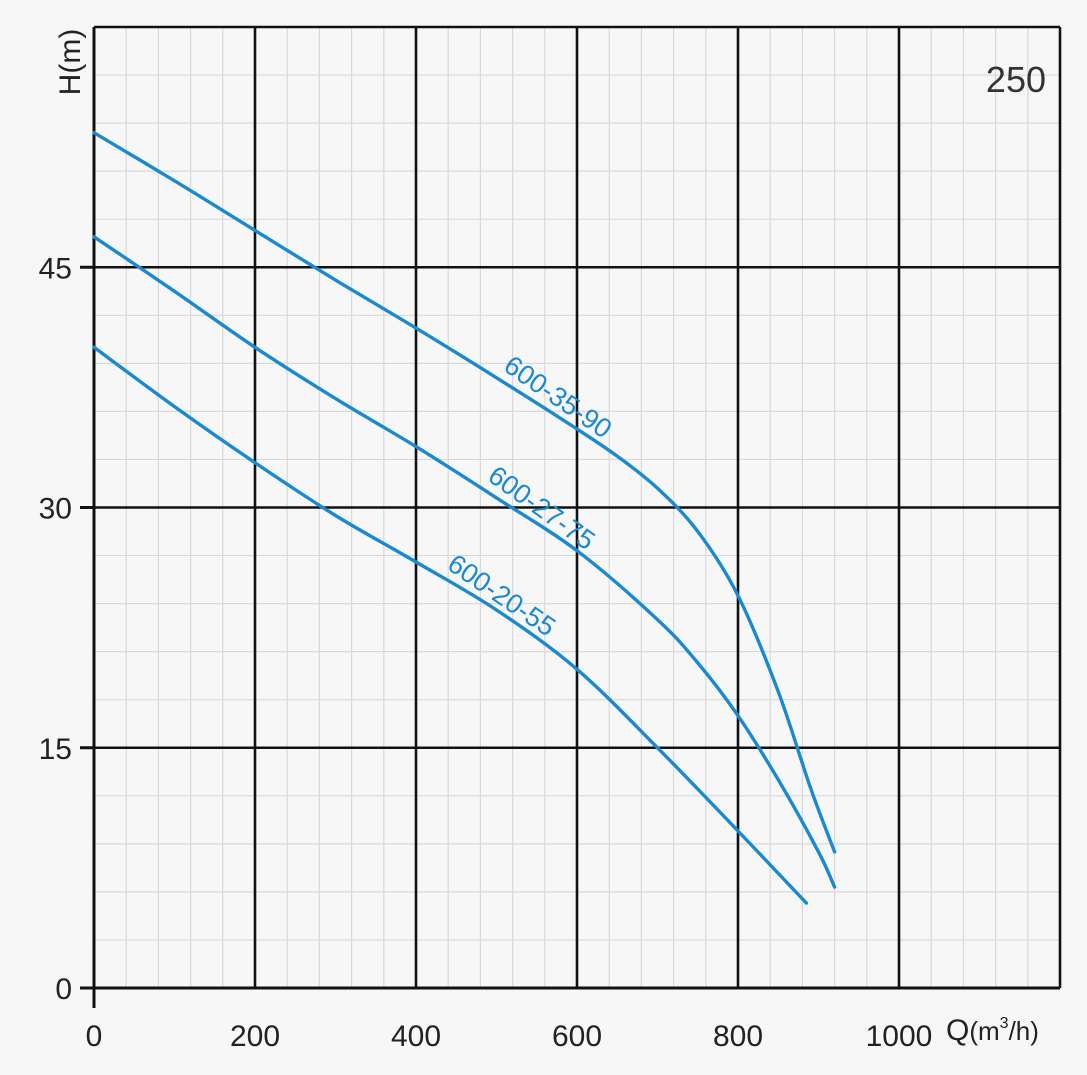  Describe the element at coordinates (984, 1031) in the screenshot. I see `x-axis-unit-pre: (m` at that location.